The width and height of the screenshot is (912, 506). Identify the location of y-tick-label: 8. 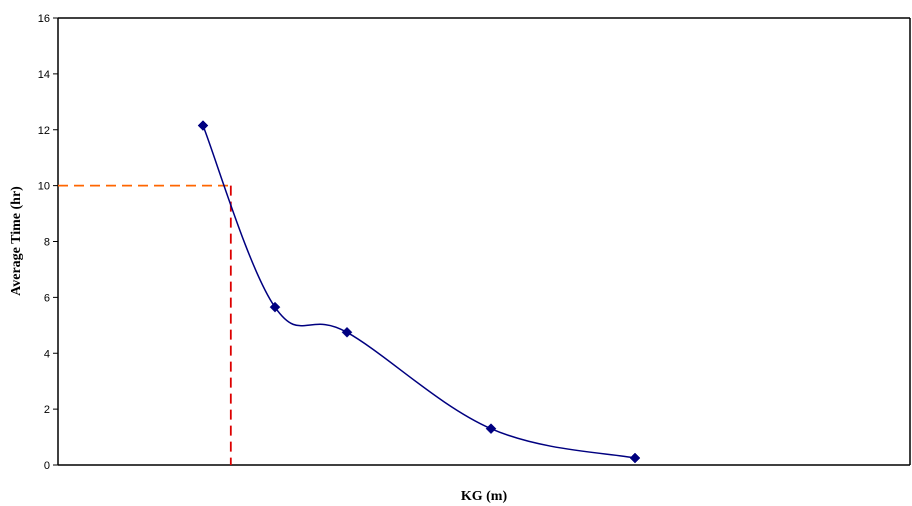
(47, 243).